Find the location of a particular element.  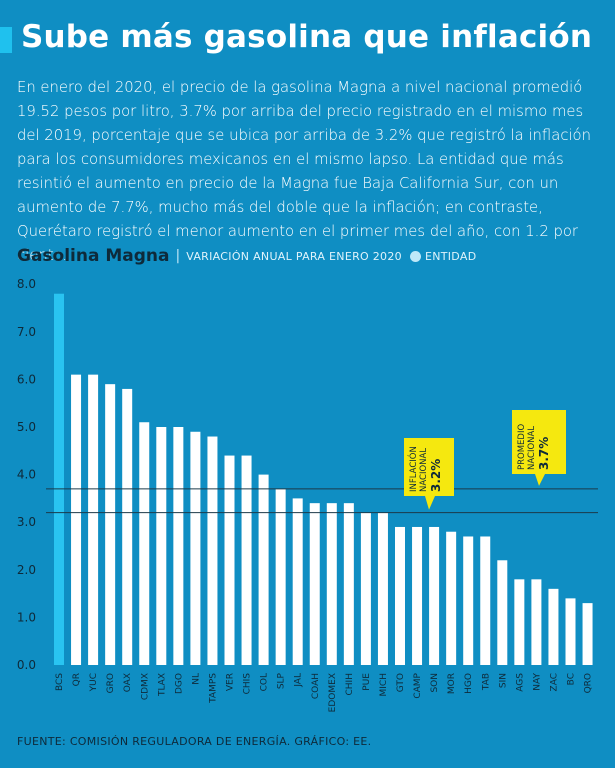

bar-gto is located at coordinates (400, 595).